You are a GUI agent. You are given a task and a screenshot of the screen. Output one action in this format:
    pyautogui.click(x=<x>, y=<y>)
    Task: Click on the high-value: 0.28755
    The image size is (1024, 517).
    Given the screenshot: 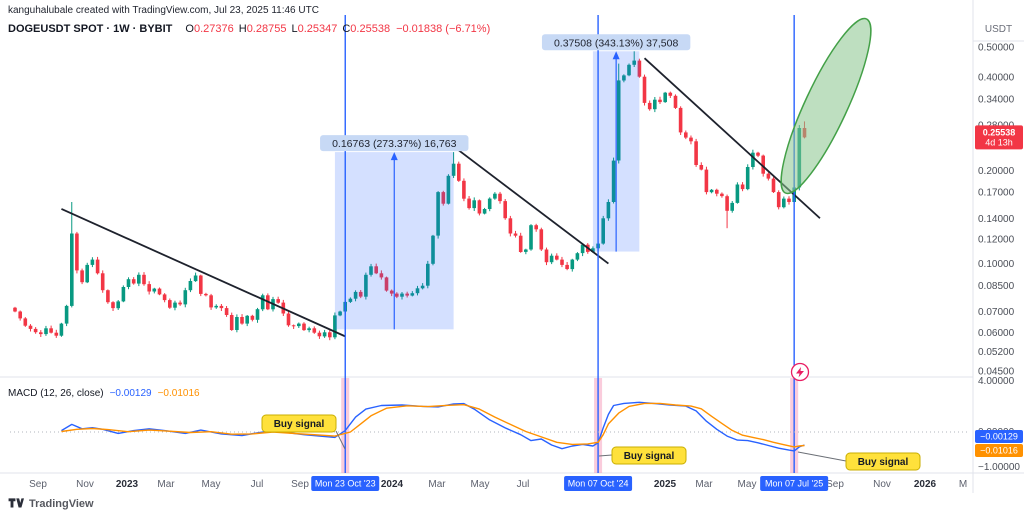 What is the action you would take?
    pyautogui.click(x=266, y=29)
    